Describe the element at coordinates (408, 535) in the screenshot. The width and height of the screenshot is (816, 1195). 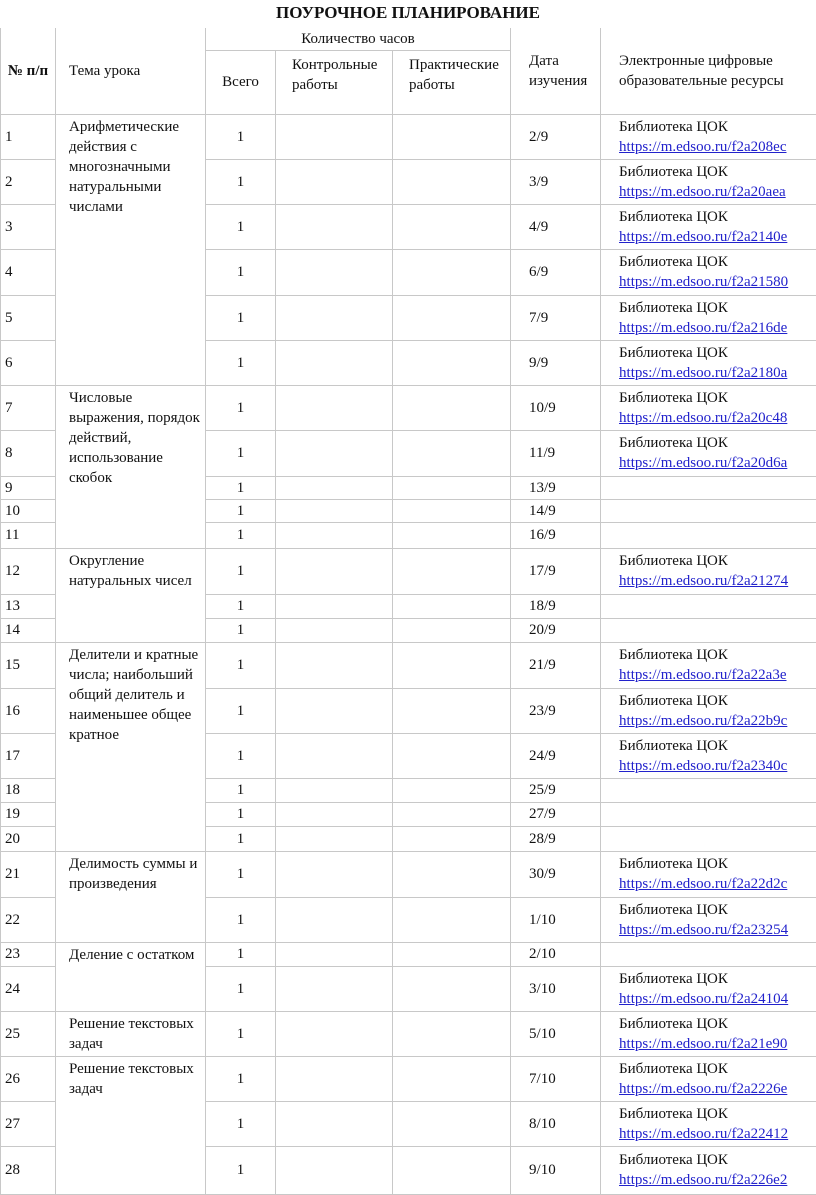
I see `table-row: 11 1 16/9` at that location.